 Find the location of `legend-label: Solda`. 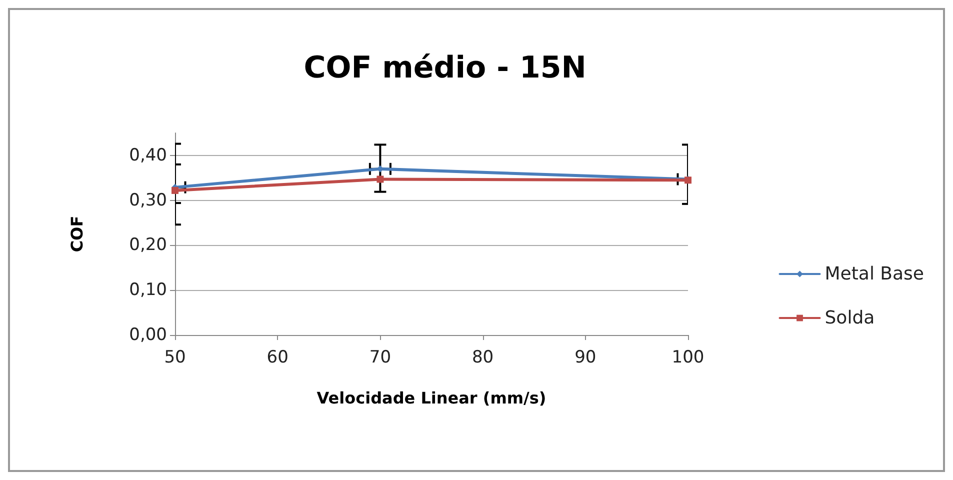

legend-label: Solda is located at coordinates (849, 318).